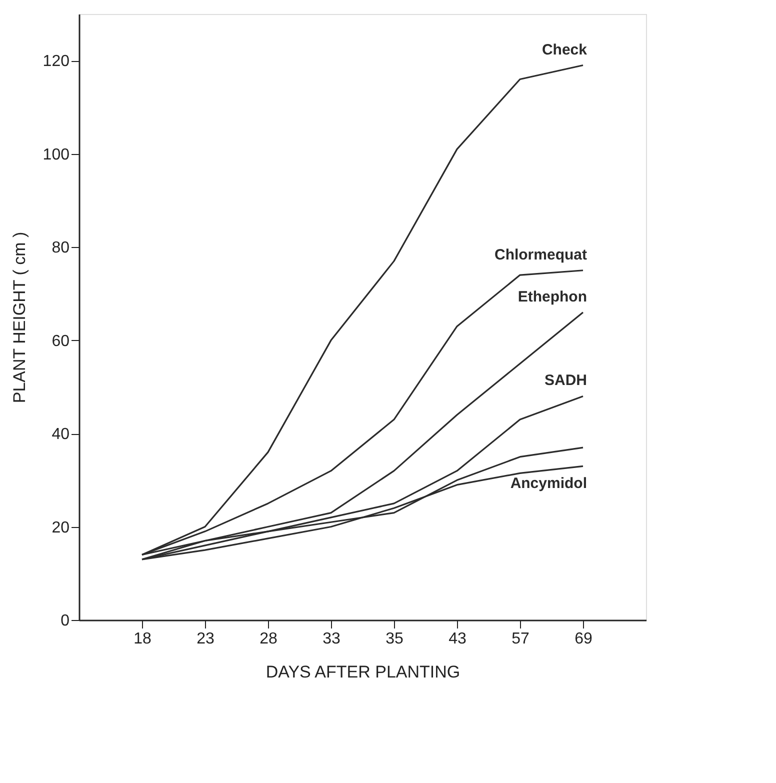 The width and height of the screenshot is (776, 783). What do you see at coordinates (205, 639) in the screenshot?
I see `x-tick-label: 23` at bounding box center [205, 639].